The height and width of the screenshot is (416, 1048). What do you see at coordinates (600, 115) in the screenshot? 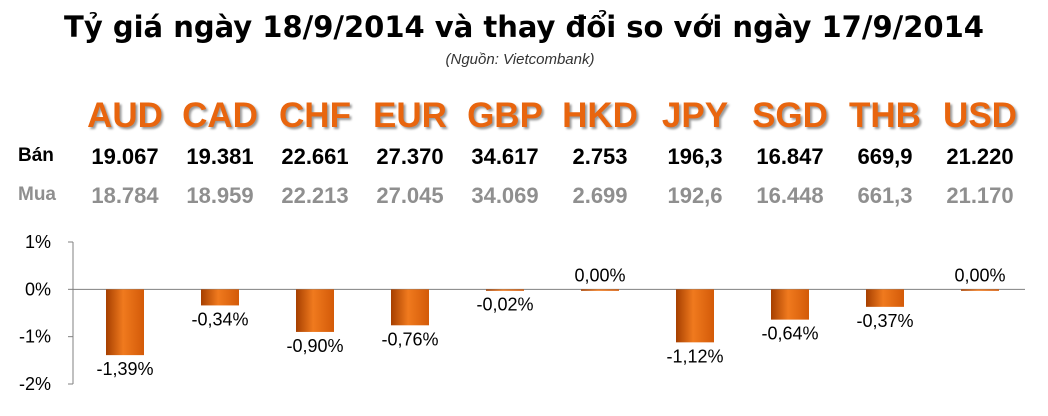
I see `currency-hkd: HKD` at bounding box center [600, 115].